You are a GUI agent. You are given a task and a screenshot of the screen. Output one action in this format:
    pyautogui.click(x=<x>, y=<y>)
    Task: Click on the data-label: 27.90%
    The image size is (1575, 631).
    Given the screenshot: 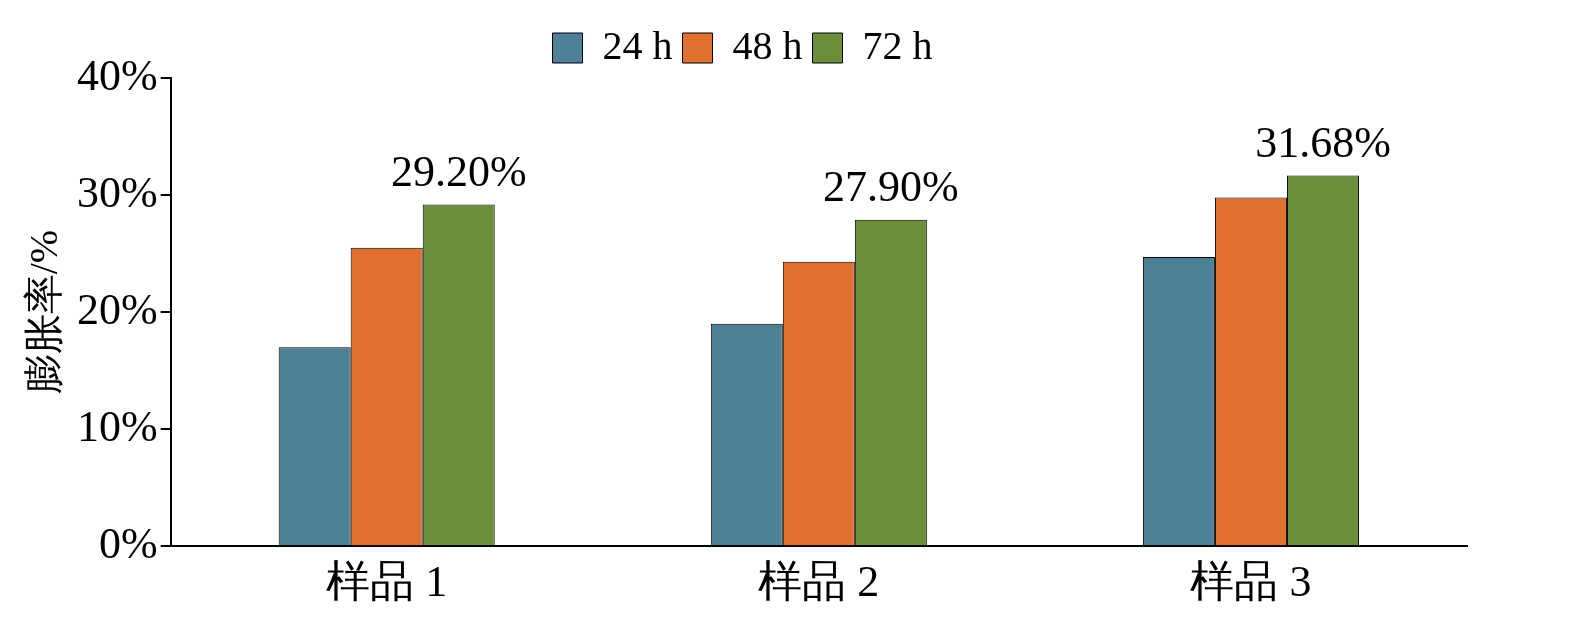 What is the action you would take?
    pyautogui.click(x=891, y=187)
    